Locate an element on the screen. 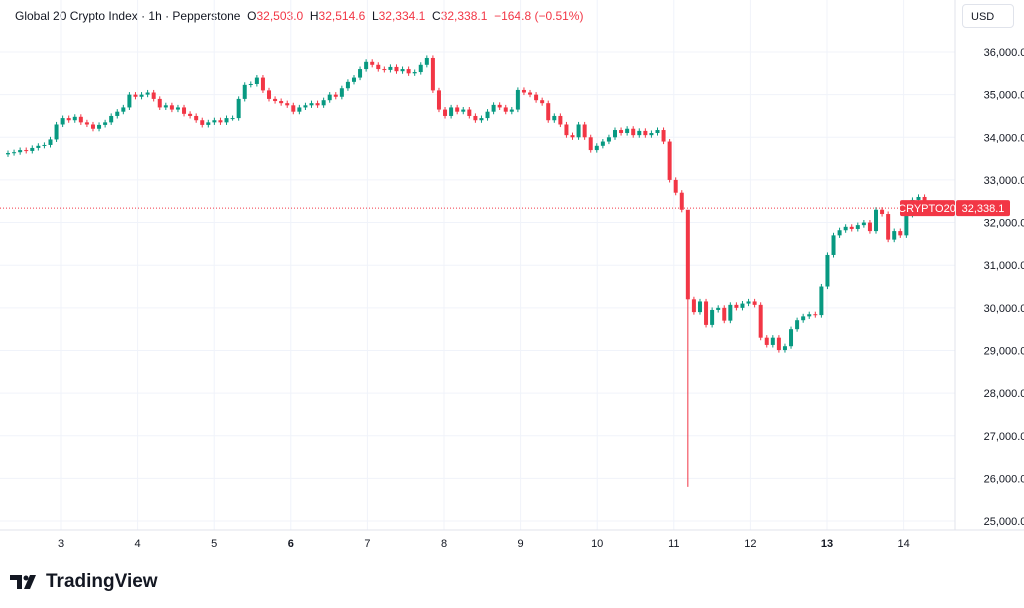  tradingview-logo: TradingView is located at coordinates (84, 582).